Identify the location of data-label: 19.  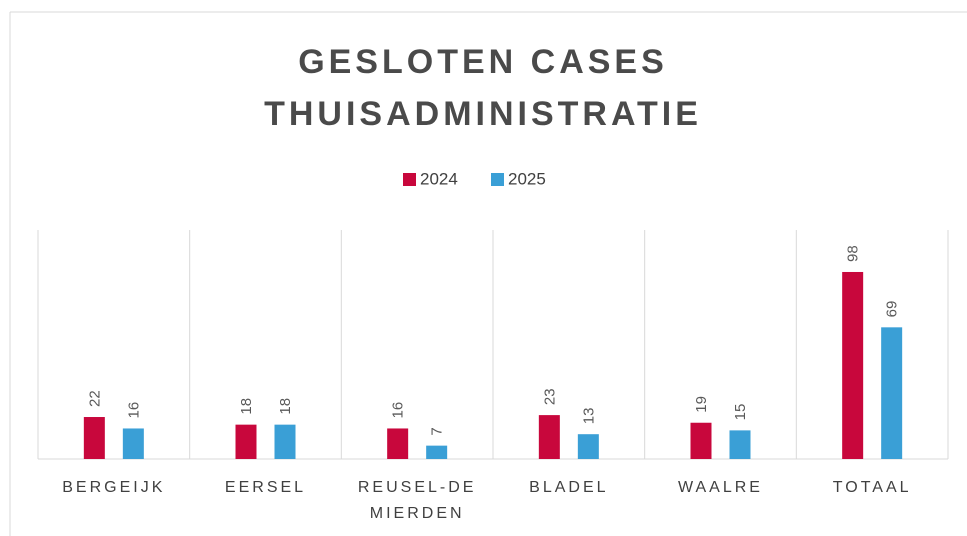
(701, 404).